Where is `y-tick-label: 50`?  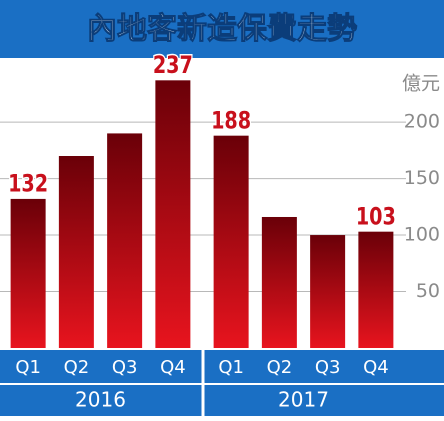 y-tick-label: 50 is located at coordinates (428, 291).